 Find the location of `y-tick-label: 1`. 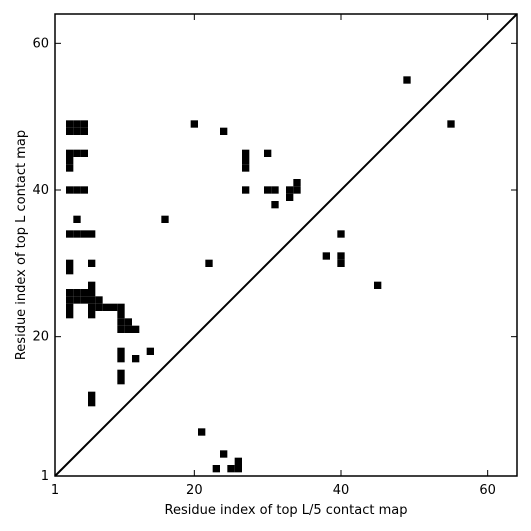

y-tick-label: 1 is located at coordinates (45, 476).